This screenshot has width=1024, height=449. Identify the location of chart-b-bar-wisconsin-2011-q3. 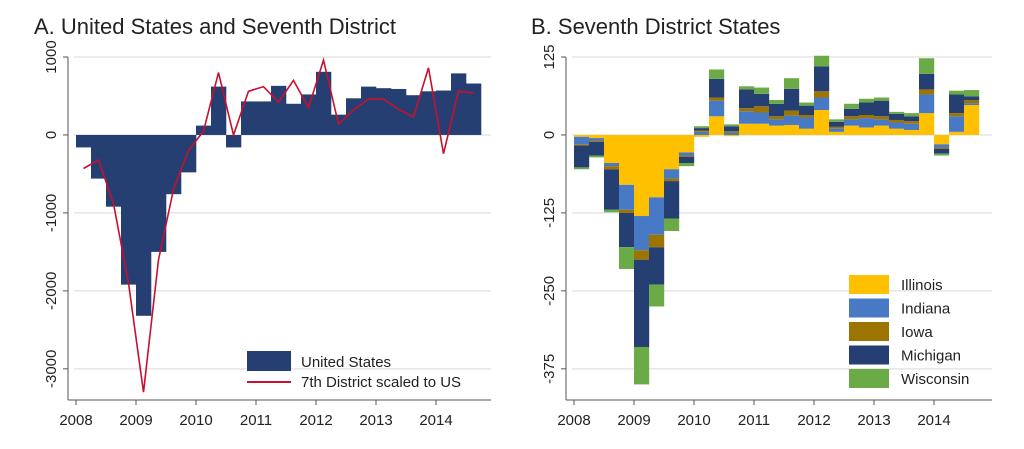
(792, 83).